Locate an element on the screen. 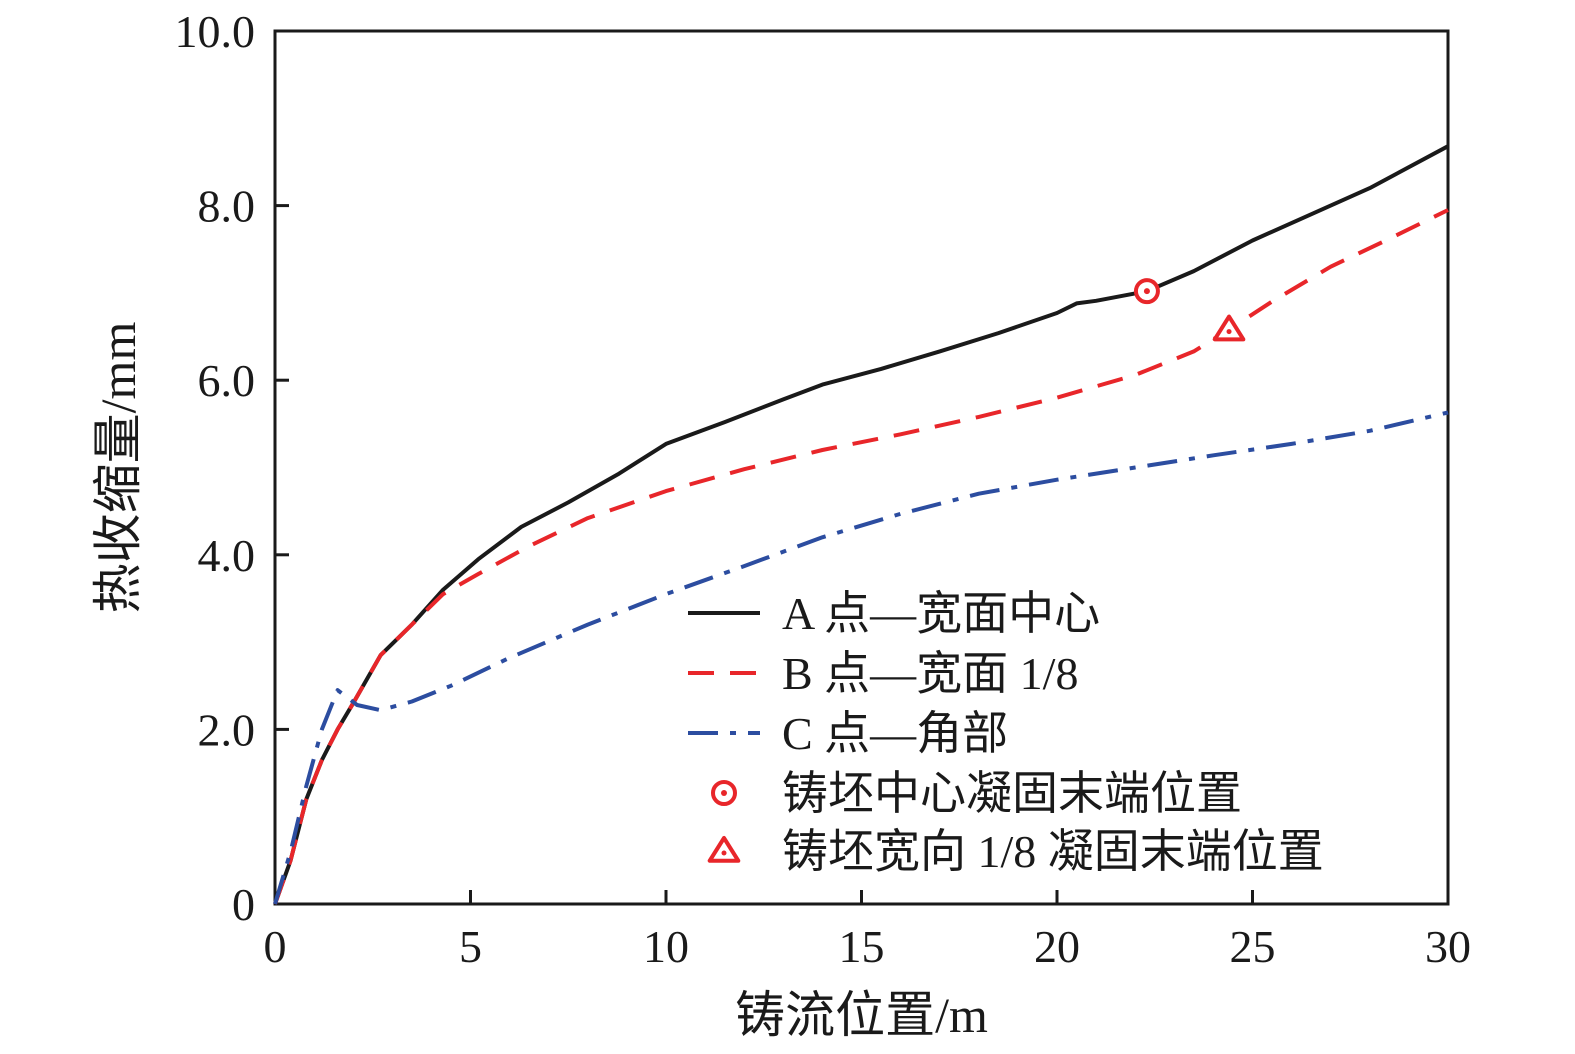 The width and height of the screenshot is (1575, 1054). x-axis-title: 铸流位置/m is located at coordinates (861, 1015).